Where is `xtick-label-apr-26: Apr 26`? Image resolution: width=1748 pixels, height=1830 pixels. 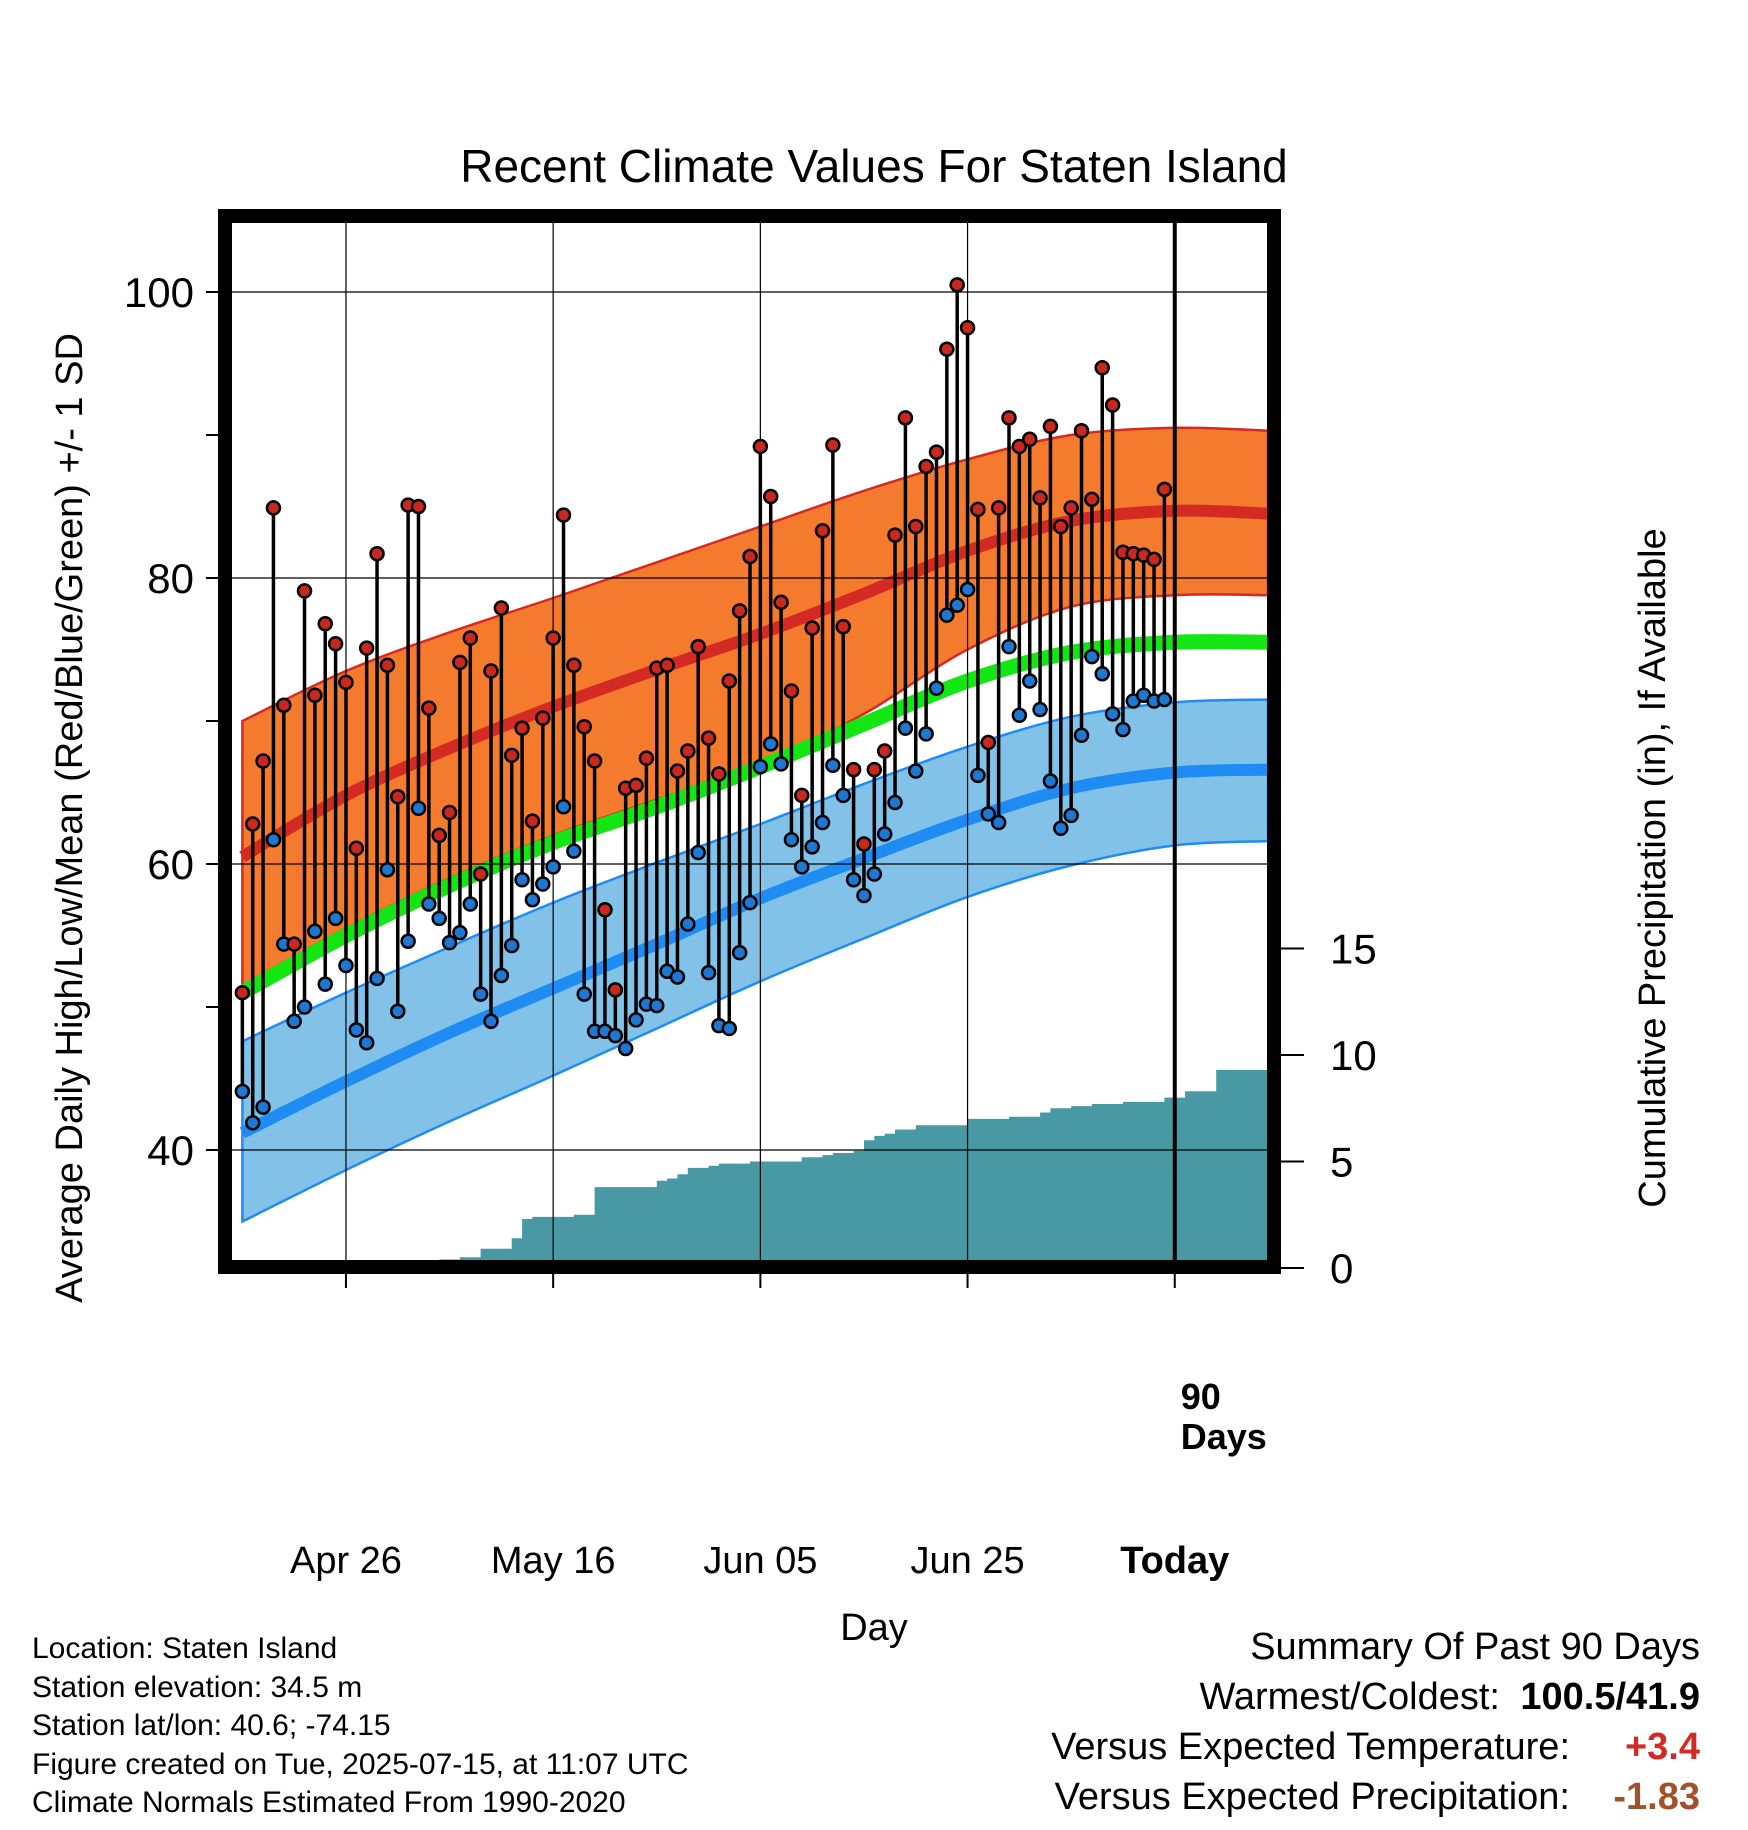 xtick-label-apr-26: Apr 26 is located at coordinates (346, 1561).